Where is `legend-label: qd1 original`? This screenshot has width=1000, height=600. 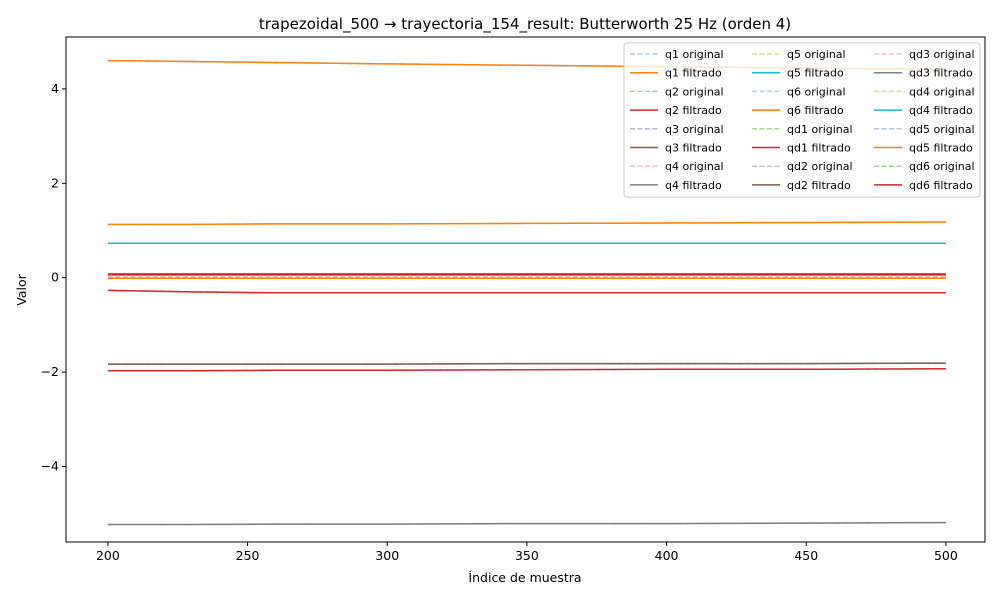
legend-label: qd1 original is located at coordinates (820, 129).